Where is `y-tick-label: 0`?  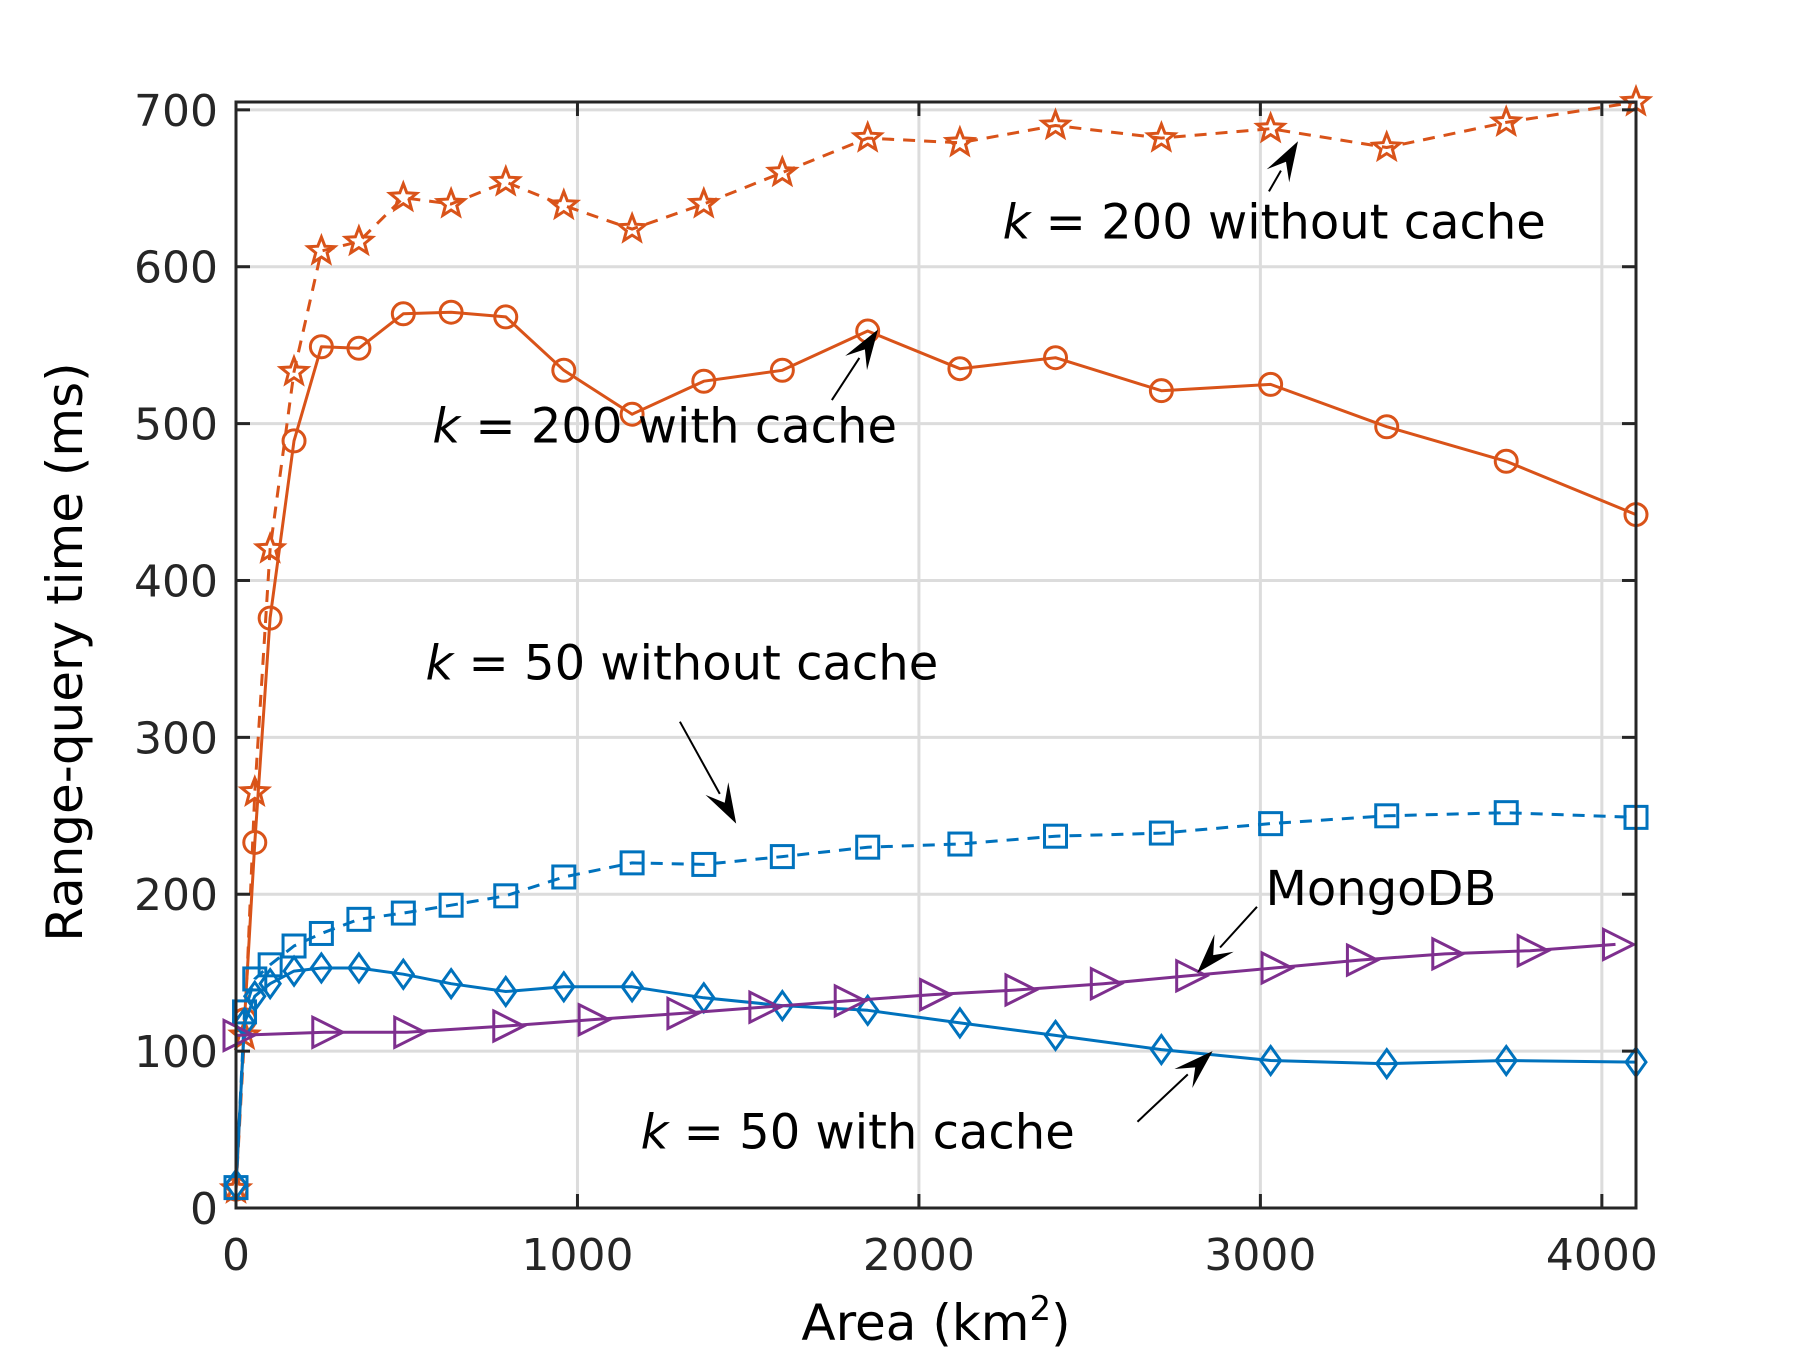 y-tick-label: 0 is located at coordinates (204, 1209).